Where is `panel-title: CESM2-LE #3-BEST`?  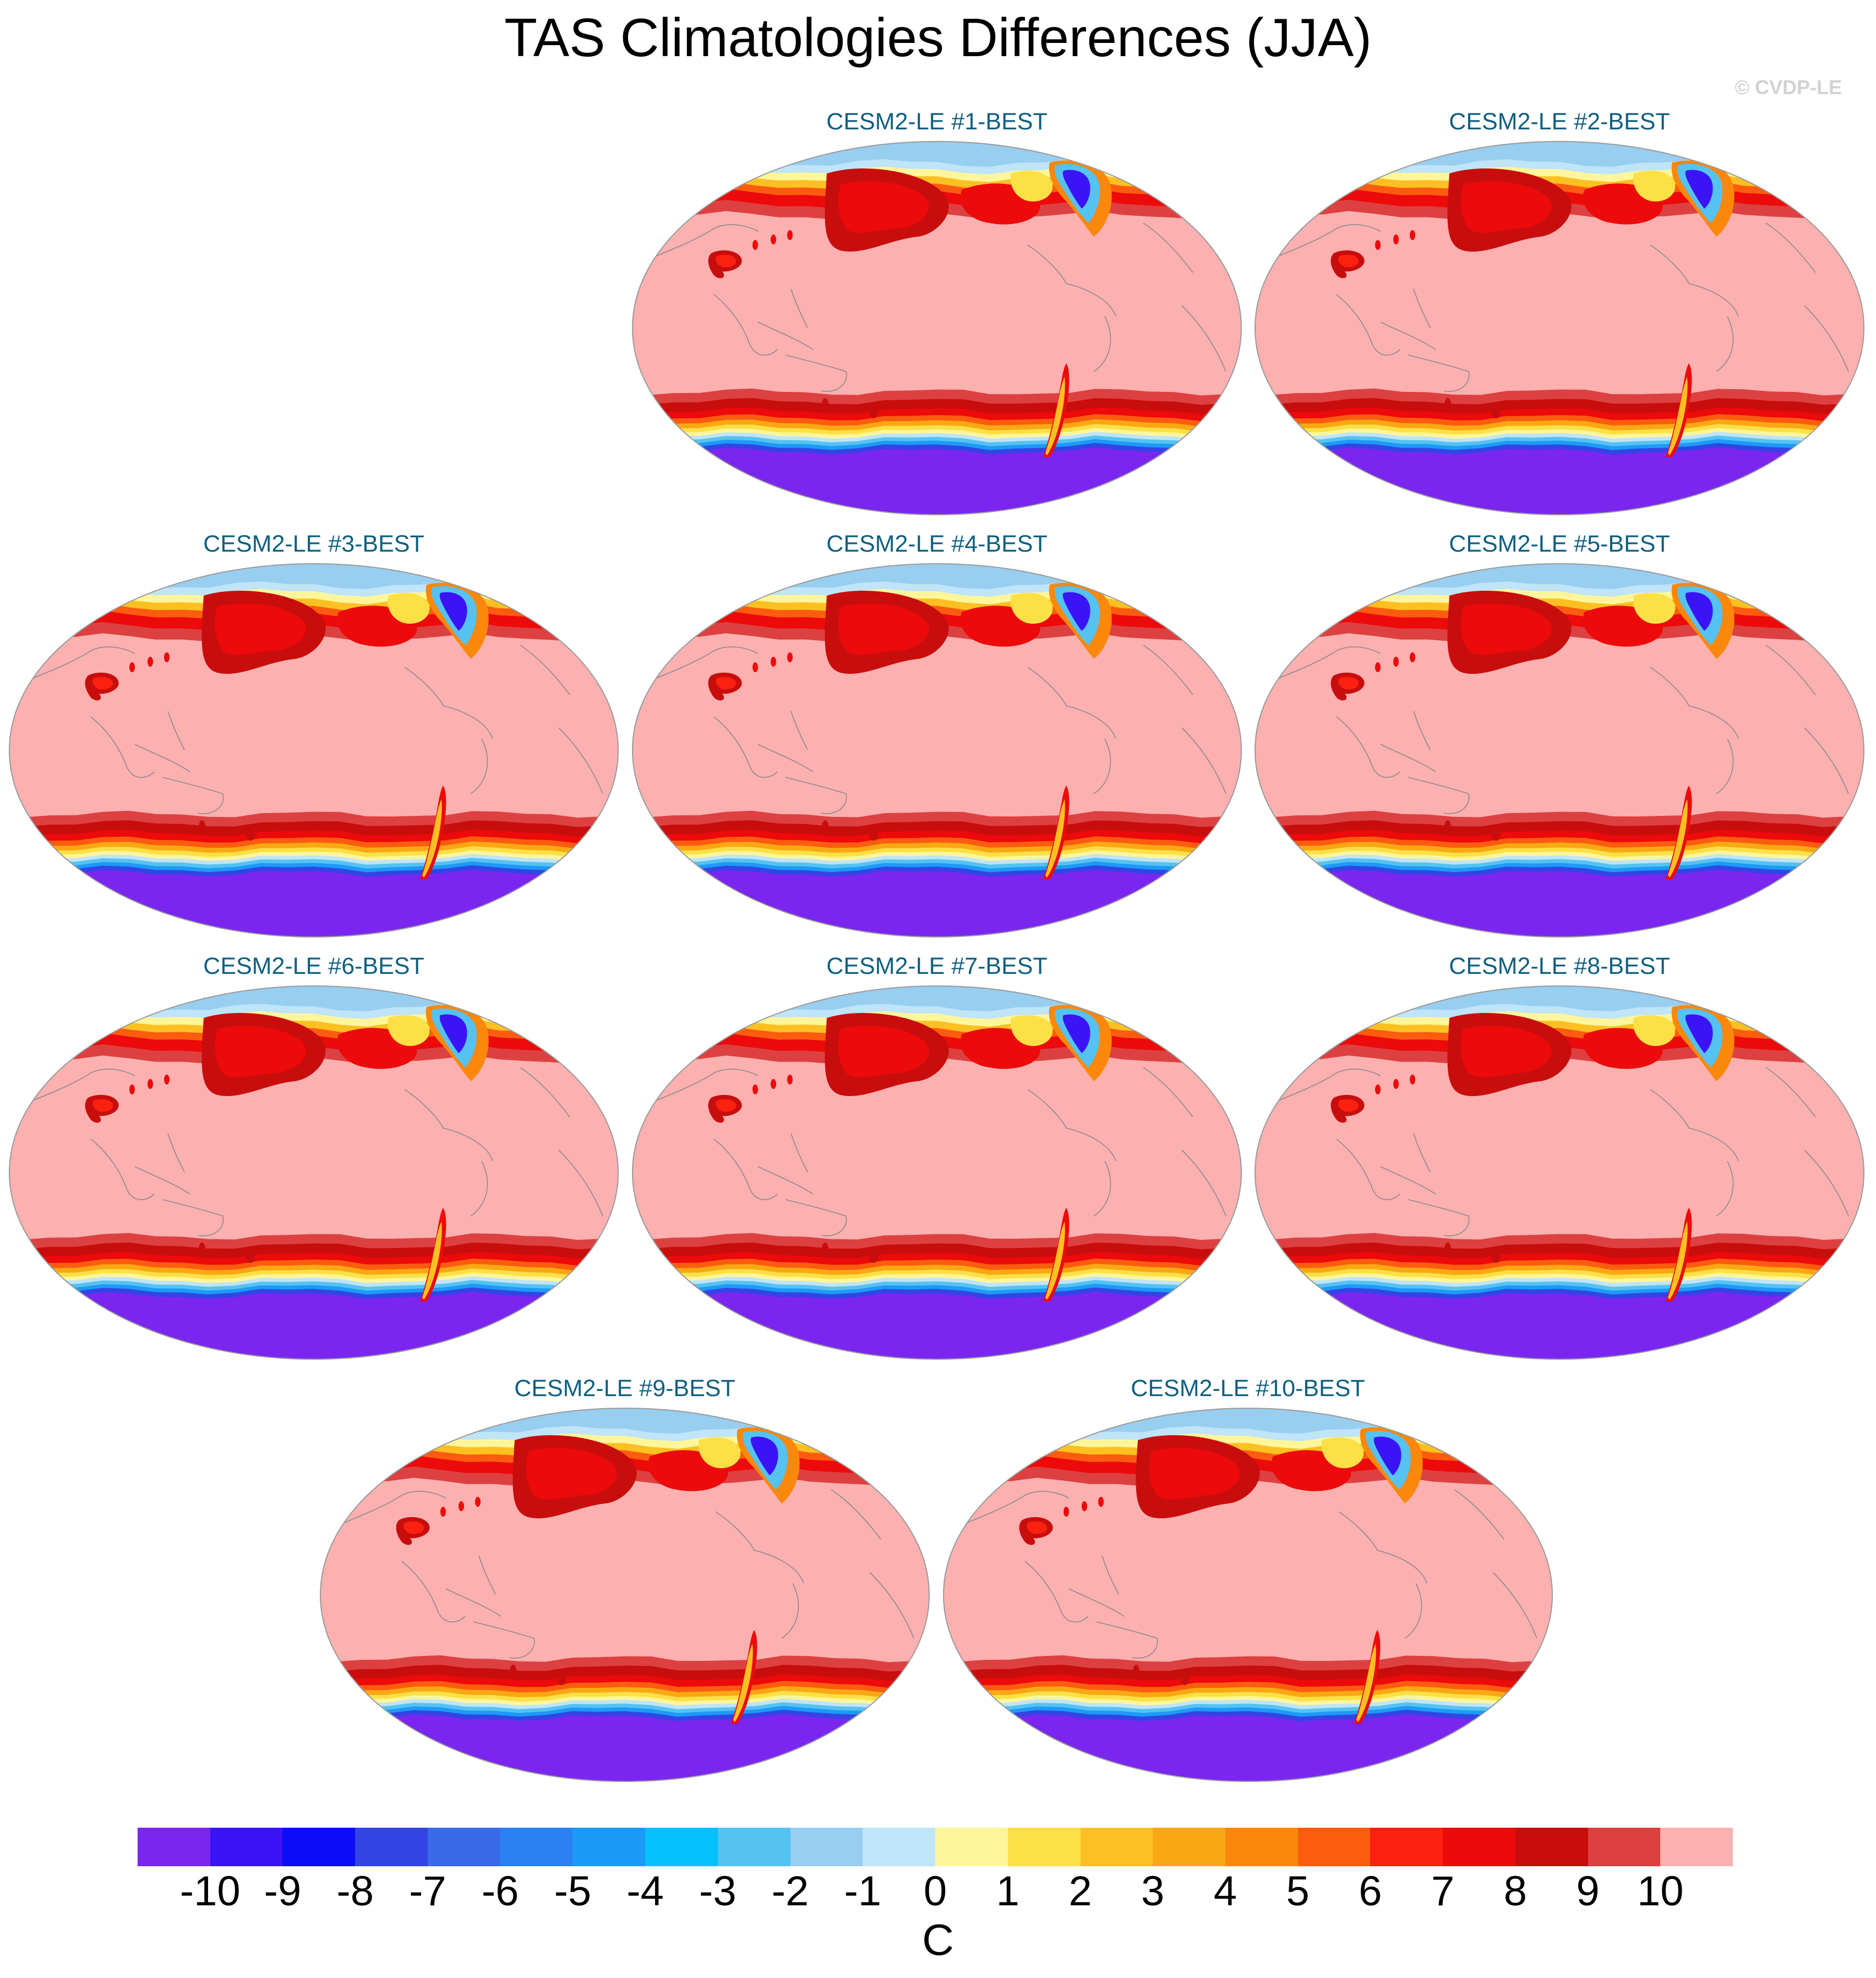
panel-title: CESM2-LE #3-BEST is located at coordinates (313, 544).